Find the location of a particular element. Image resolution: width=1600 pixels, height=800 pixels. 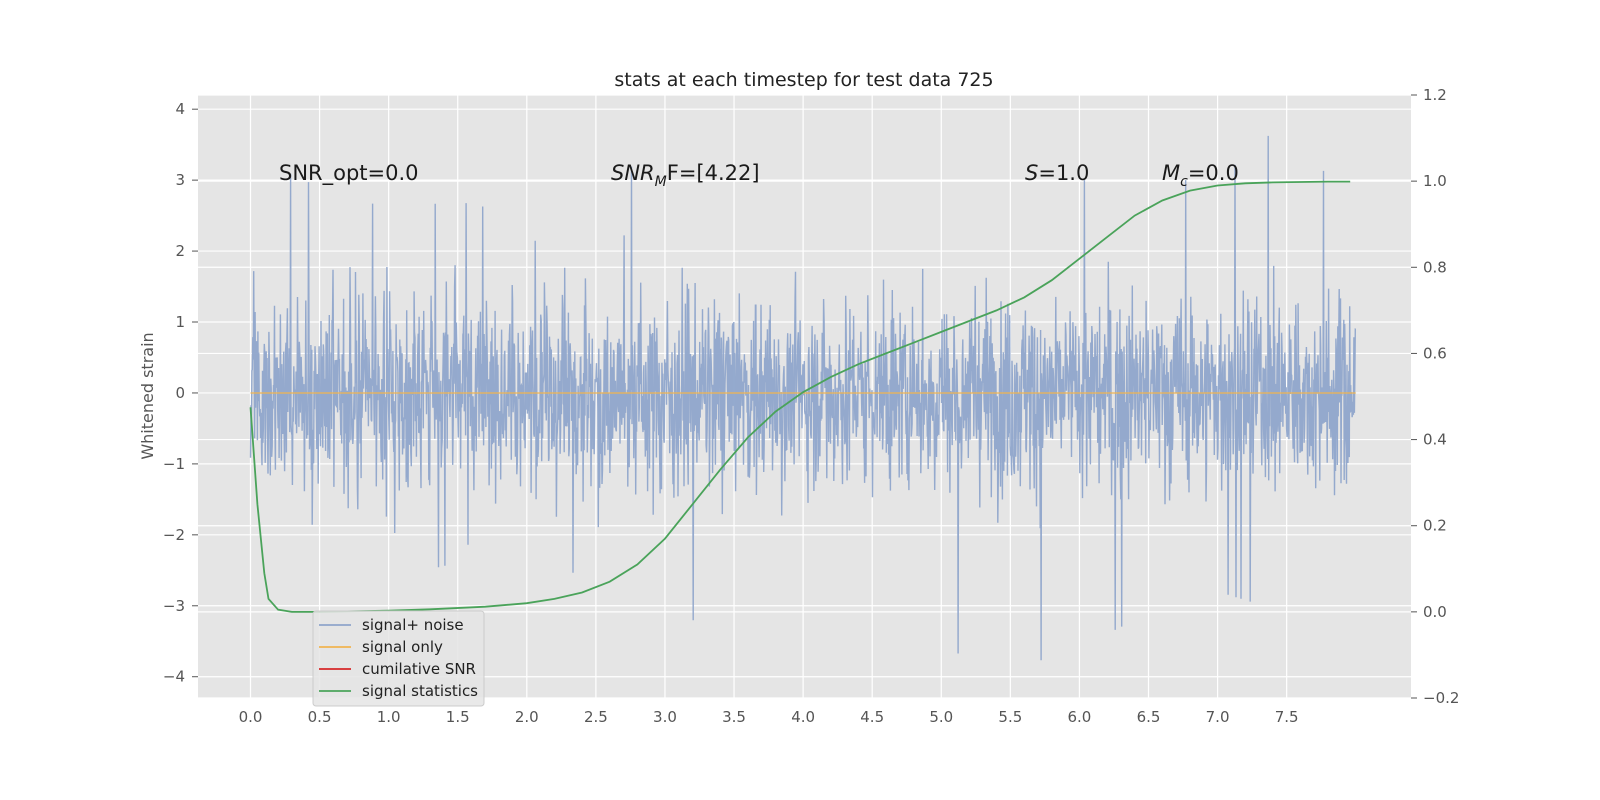

legend-box is located at coordinates (398, 658).